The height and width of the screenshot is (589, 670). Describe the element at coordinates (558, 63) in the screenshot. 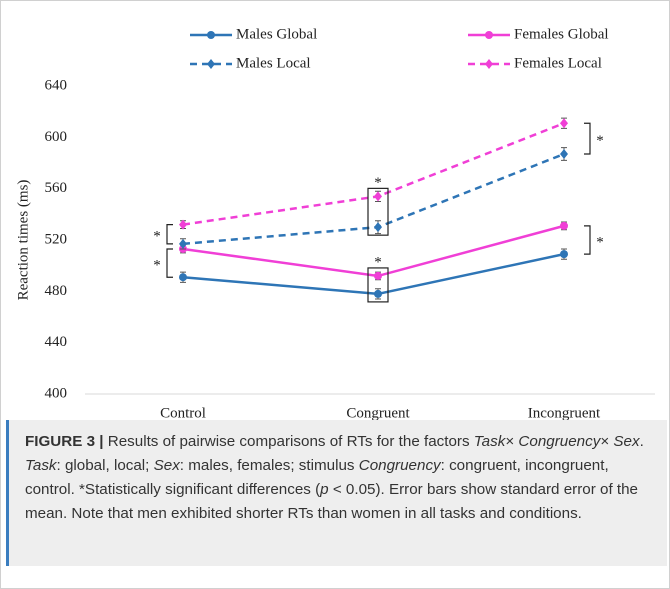

I see `legend-label: Females Local` at that location.